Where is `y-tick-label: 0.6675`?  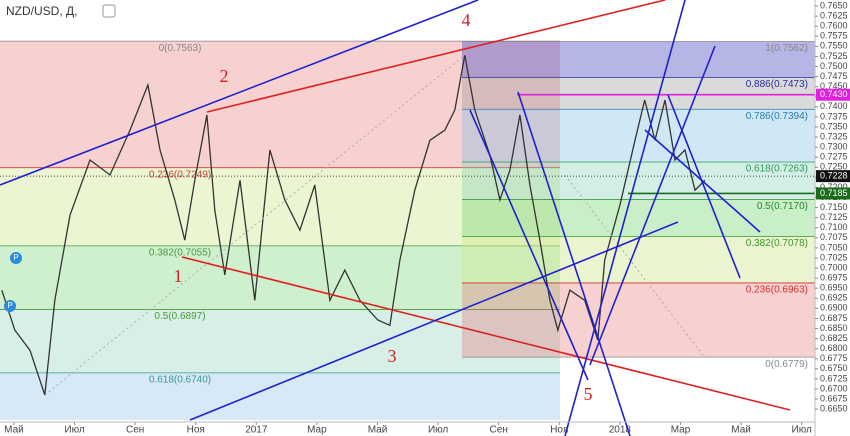 y-tick-label: 0.6675 is located at coordinates (834, 398).